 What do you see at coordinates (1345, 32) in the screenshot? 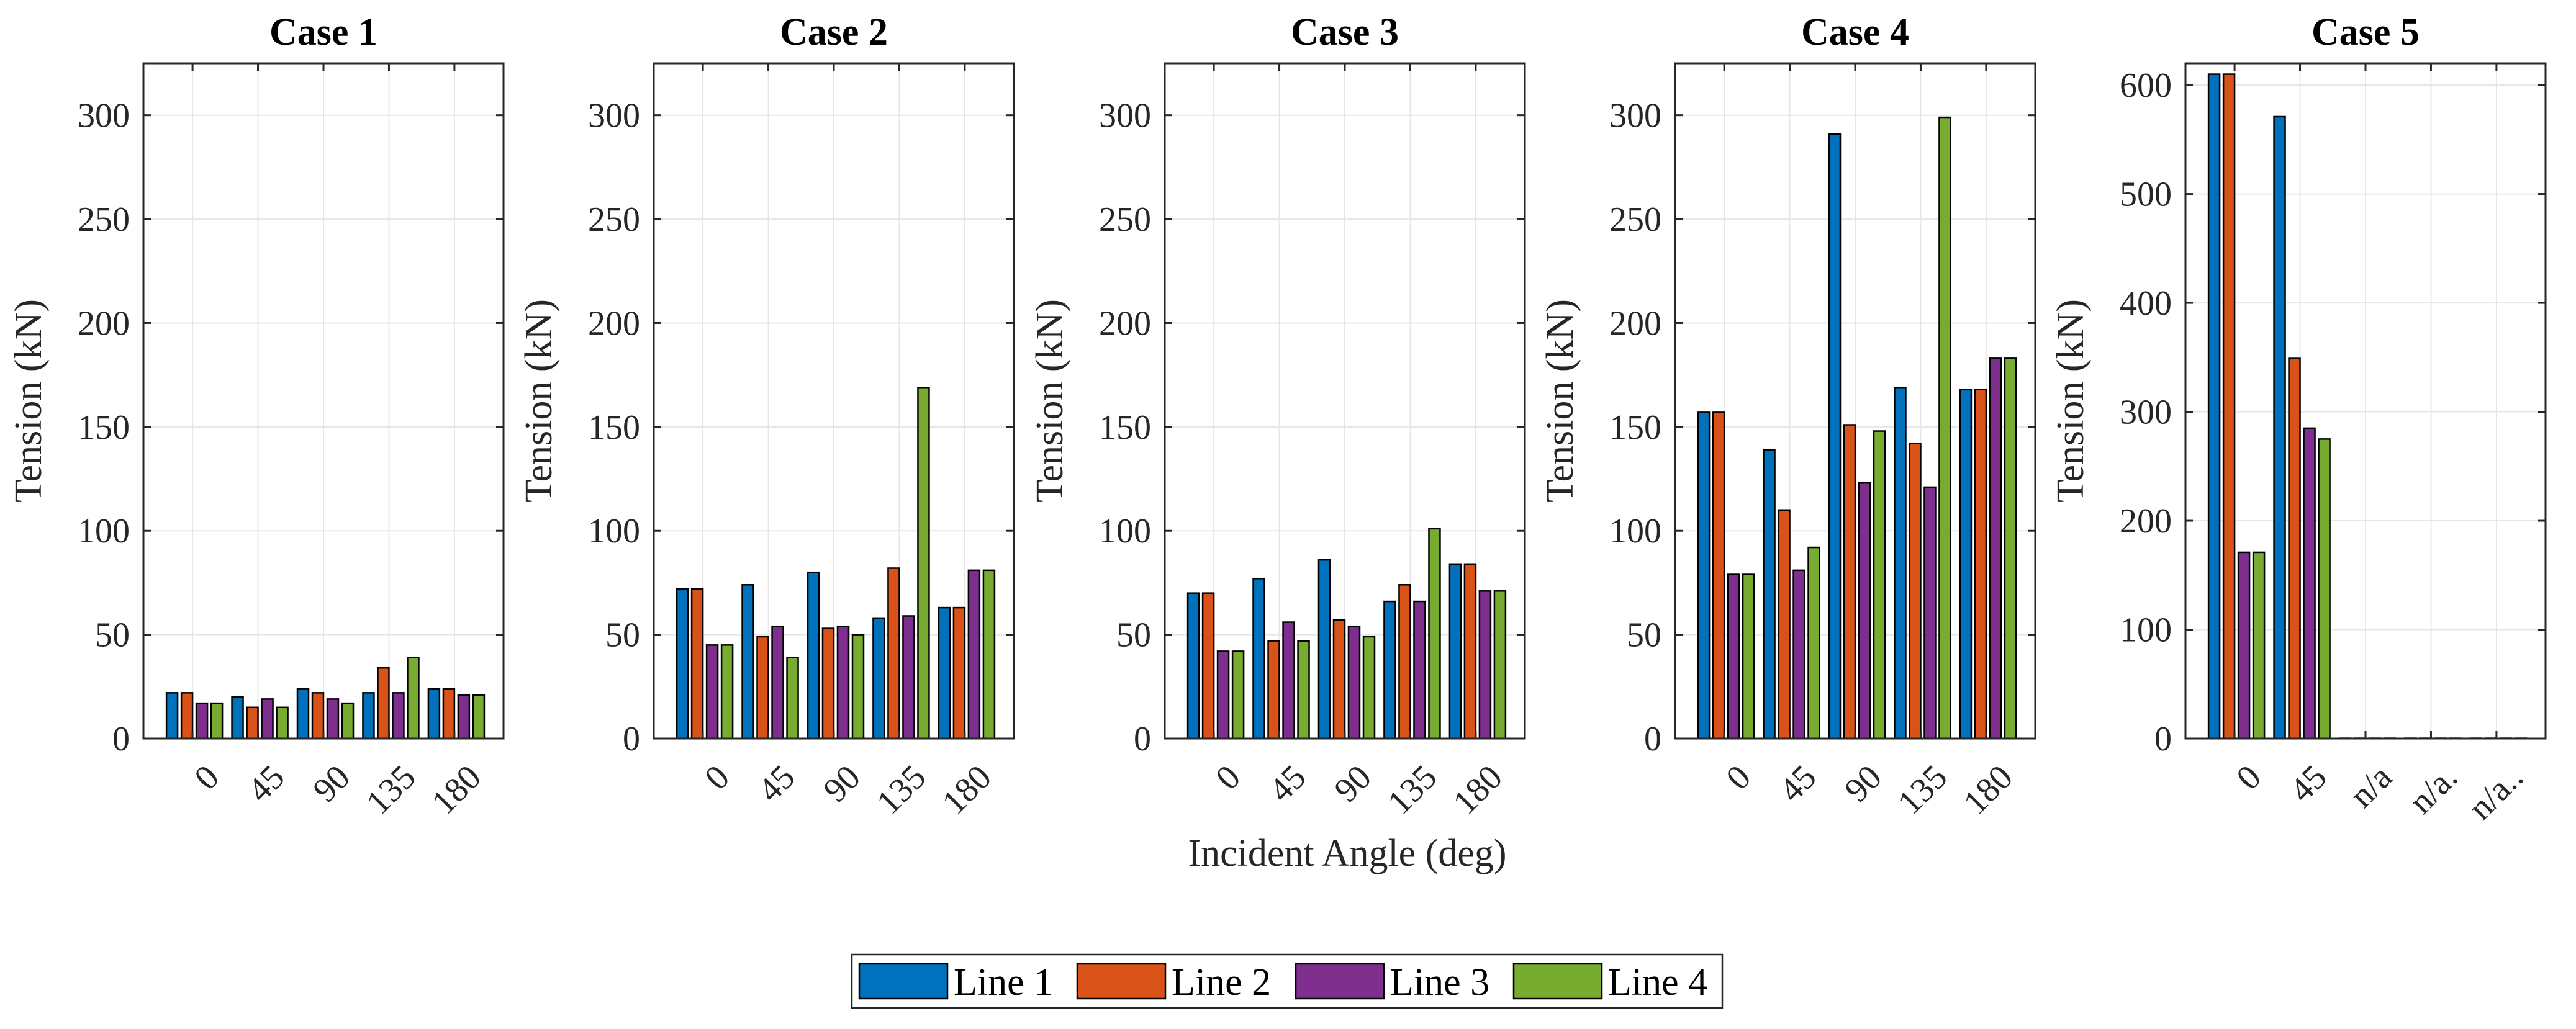
I see `subplot-title: Case 3` at bounding box center [1345, 32].